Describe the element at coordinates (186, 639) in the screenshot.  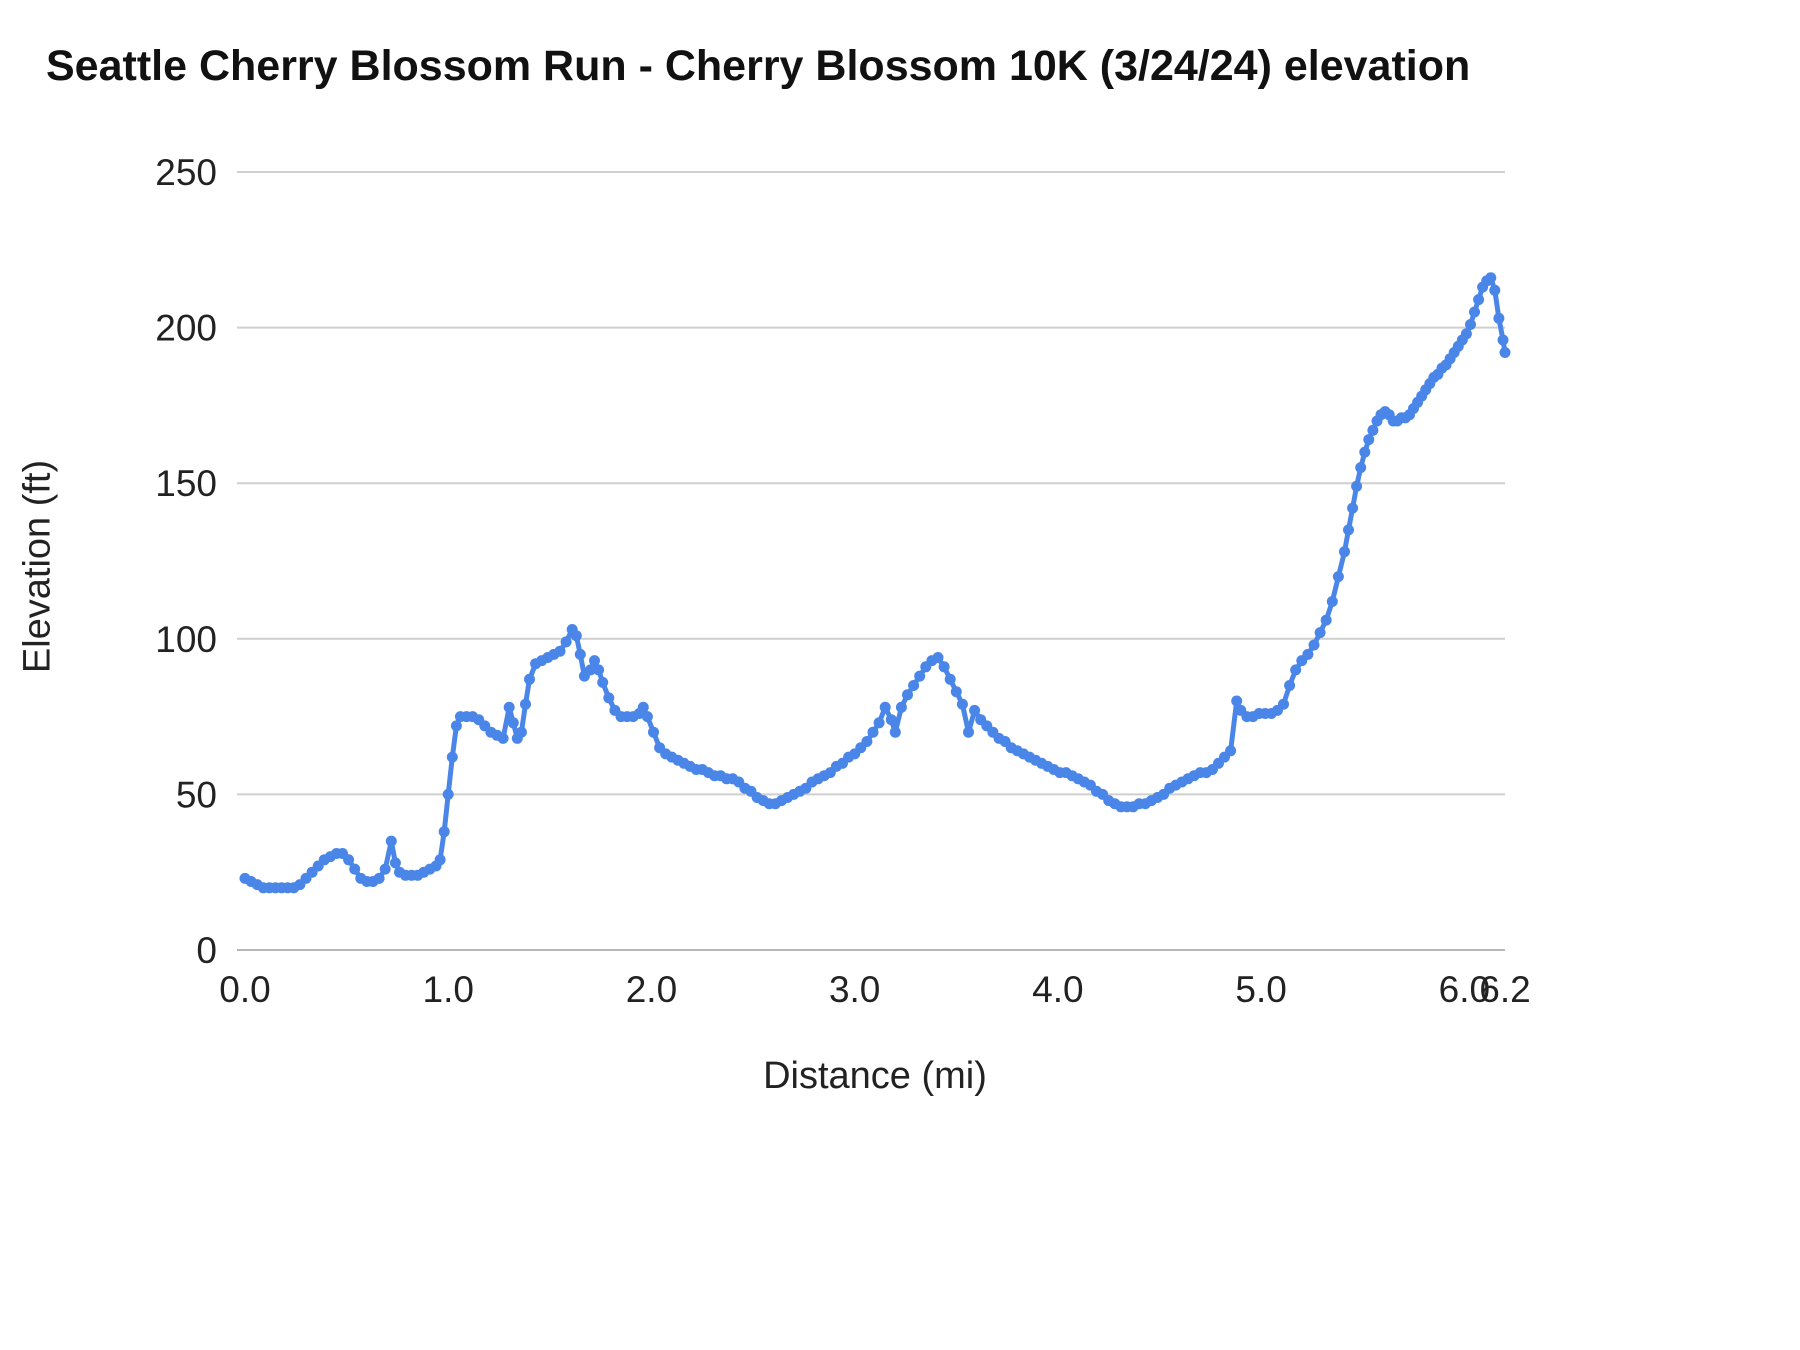
I see `y-tick-label: 100` at that location.